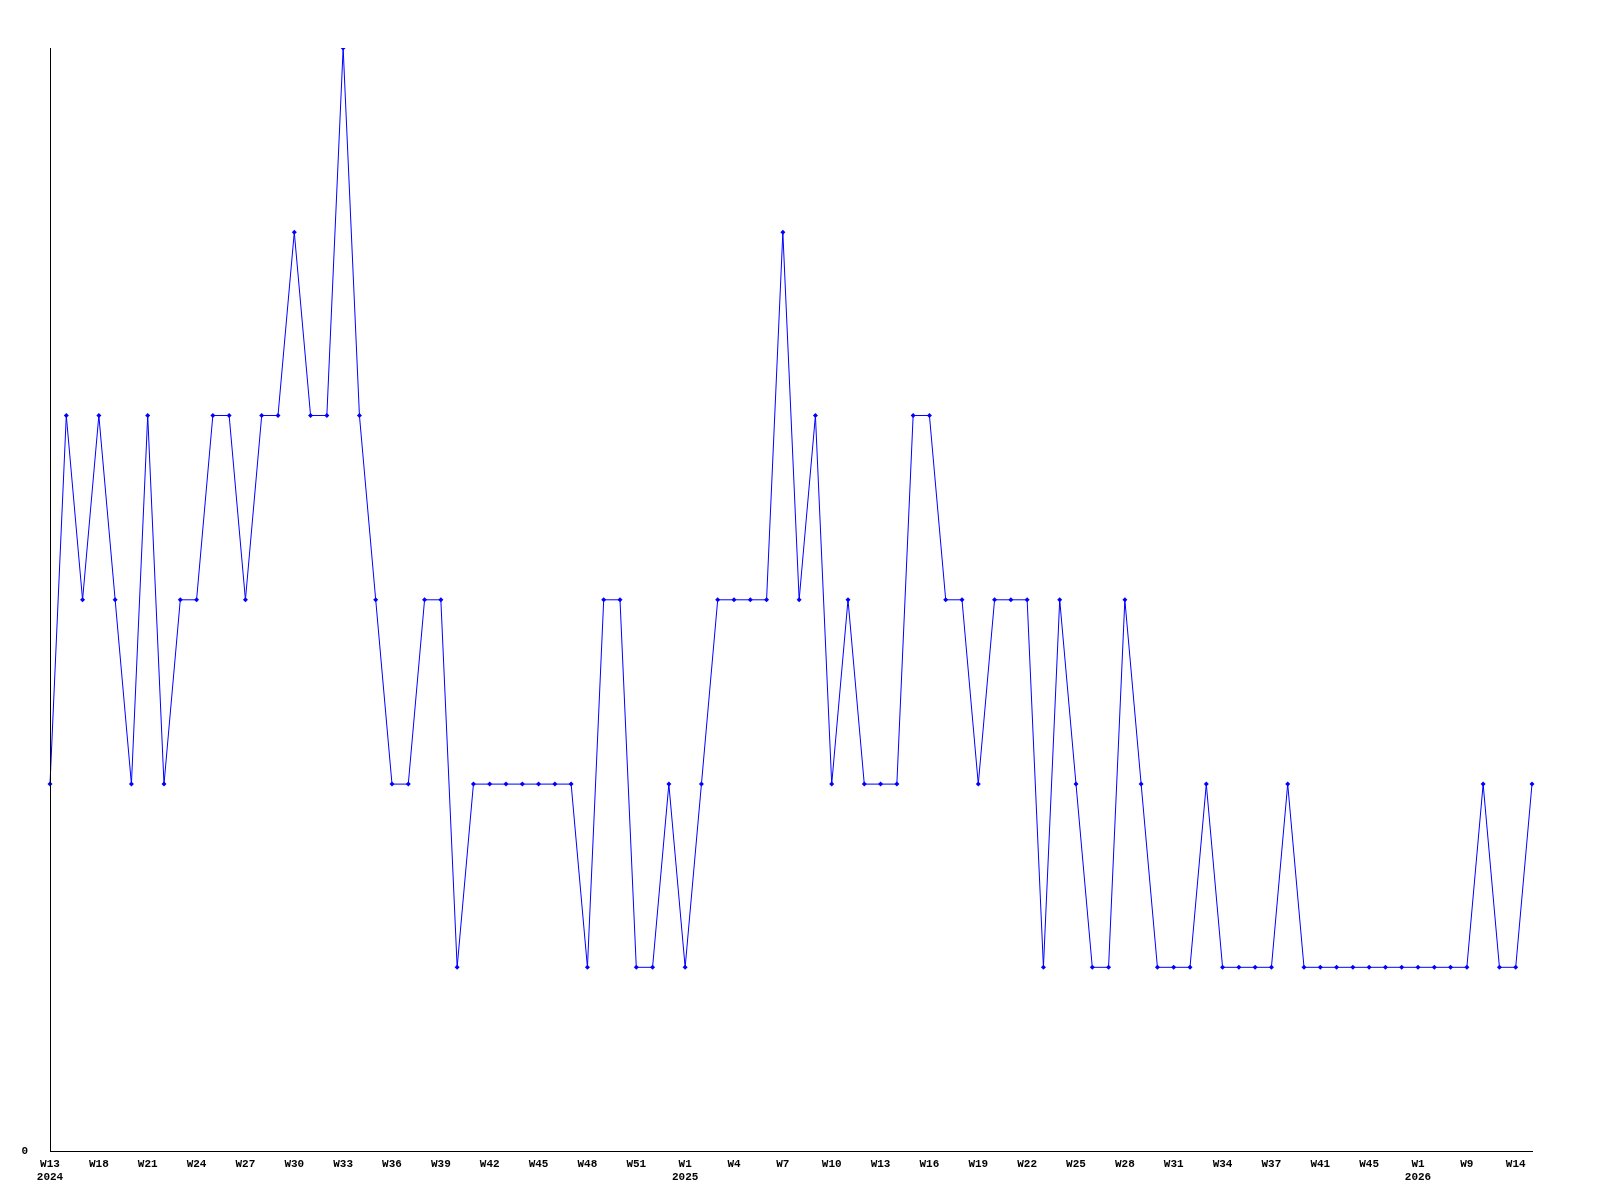 This screenshot has height=1200, width=1600. I want to click on x-tick-label: W4, so click(734, 1163).